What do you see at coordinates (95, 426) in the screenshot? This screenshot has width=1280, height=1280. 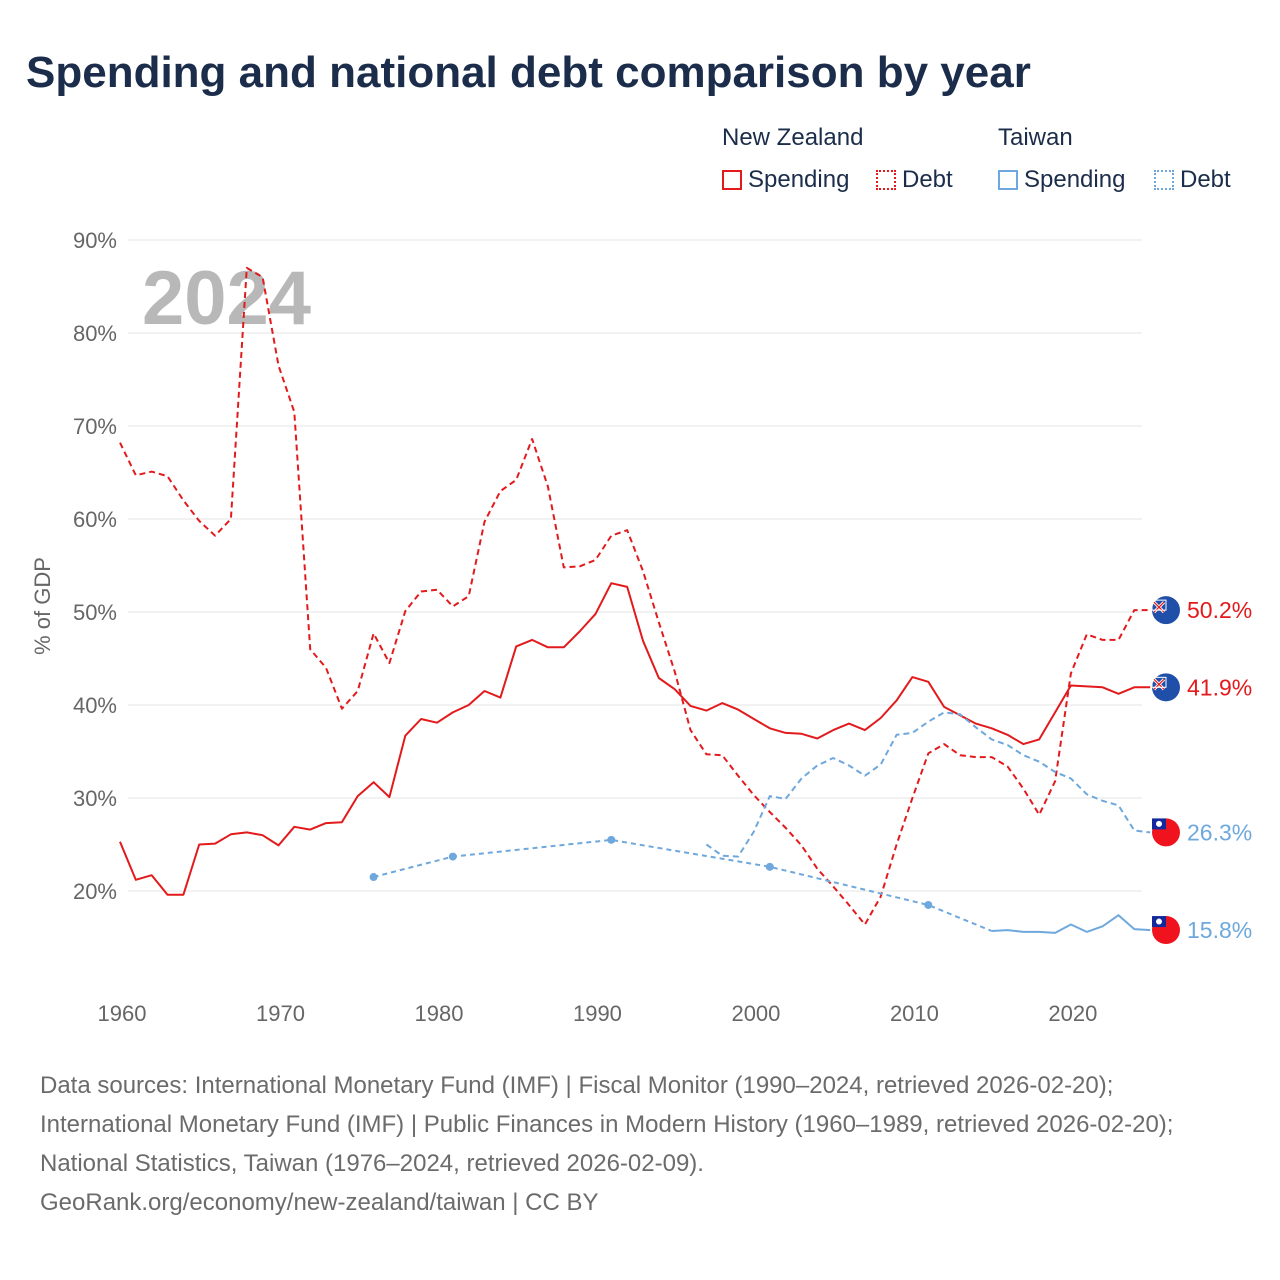 I see `y-tick-label: 70%` at bounding box center [95, 426].